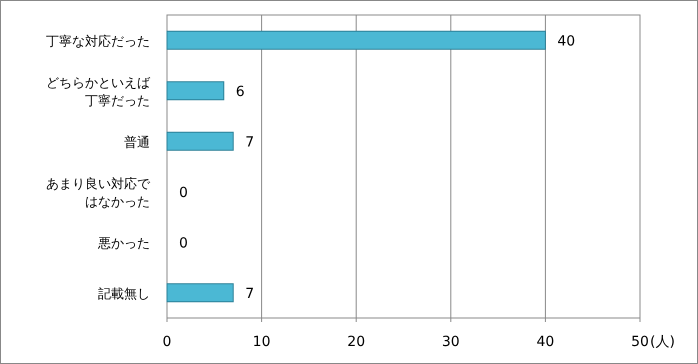 The image size is (698, 364). Describe the element at coordinates (123, 244) in the screenshot. I see `y-tick-label: 悪かった` at that location.